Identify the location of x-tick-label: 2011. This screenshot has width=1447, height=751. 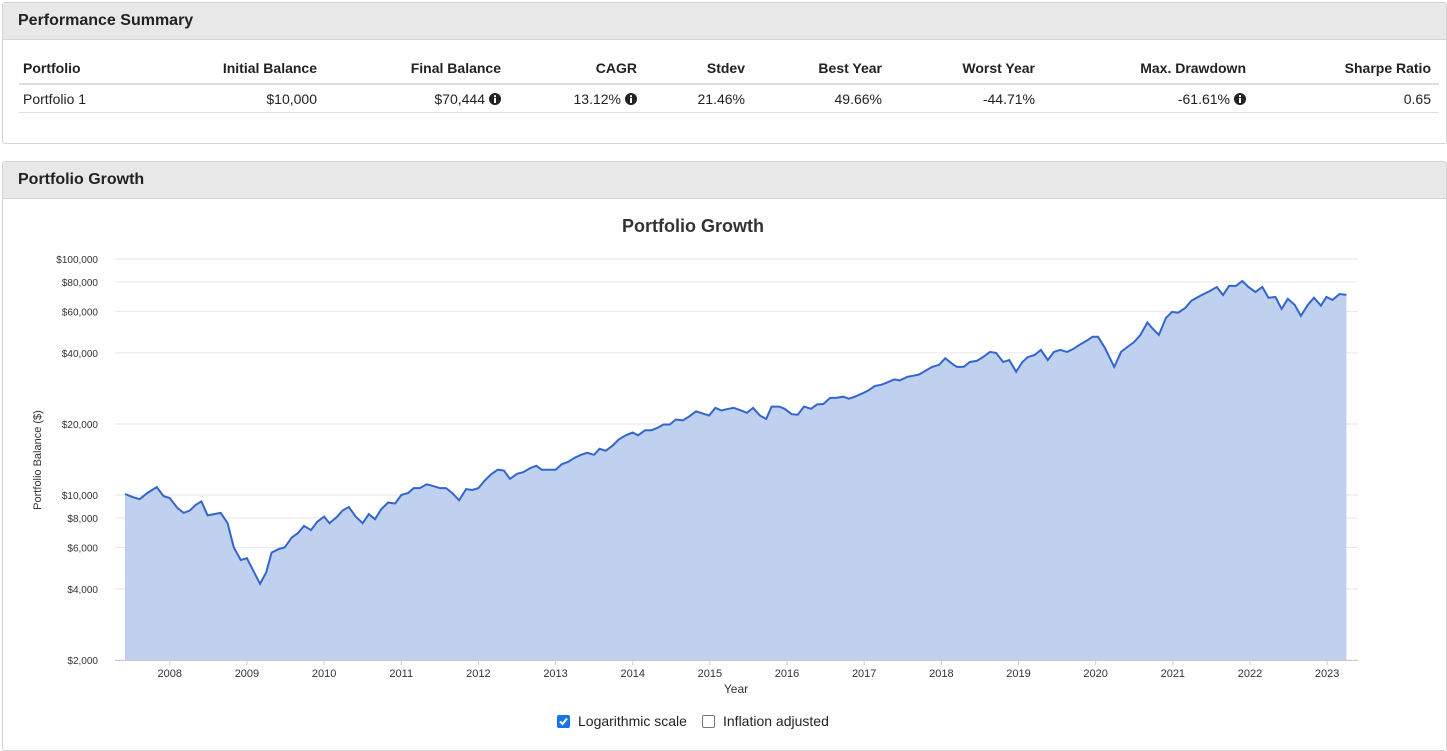
(401, 674).